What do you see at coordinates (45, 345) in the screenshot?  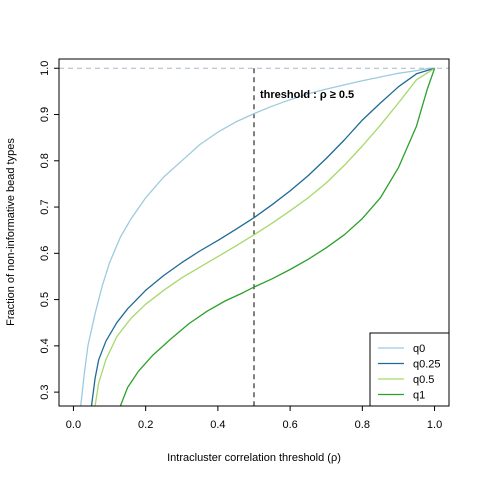 I see `y-tick-label: 0.4` at bounding box center [45, 345].